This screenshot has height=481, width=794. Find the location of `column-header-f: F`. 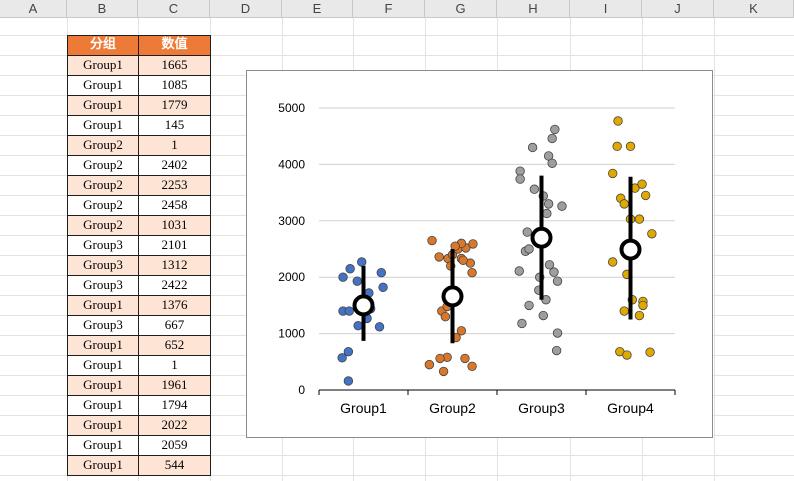

column-header-f: F is located at coordinates (389, 9).